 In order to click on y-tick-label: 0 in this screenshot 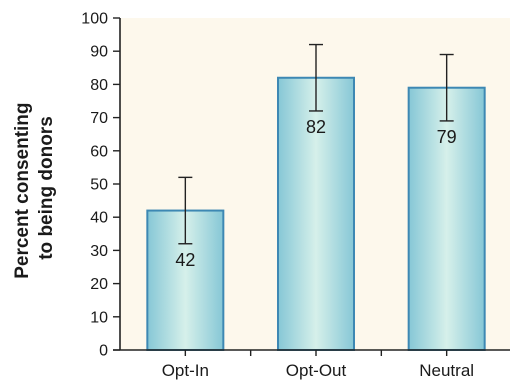, I will do `click(103, 351)`.